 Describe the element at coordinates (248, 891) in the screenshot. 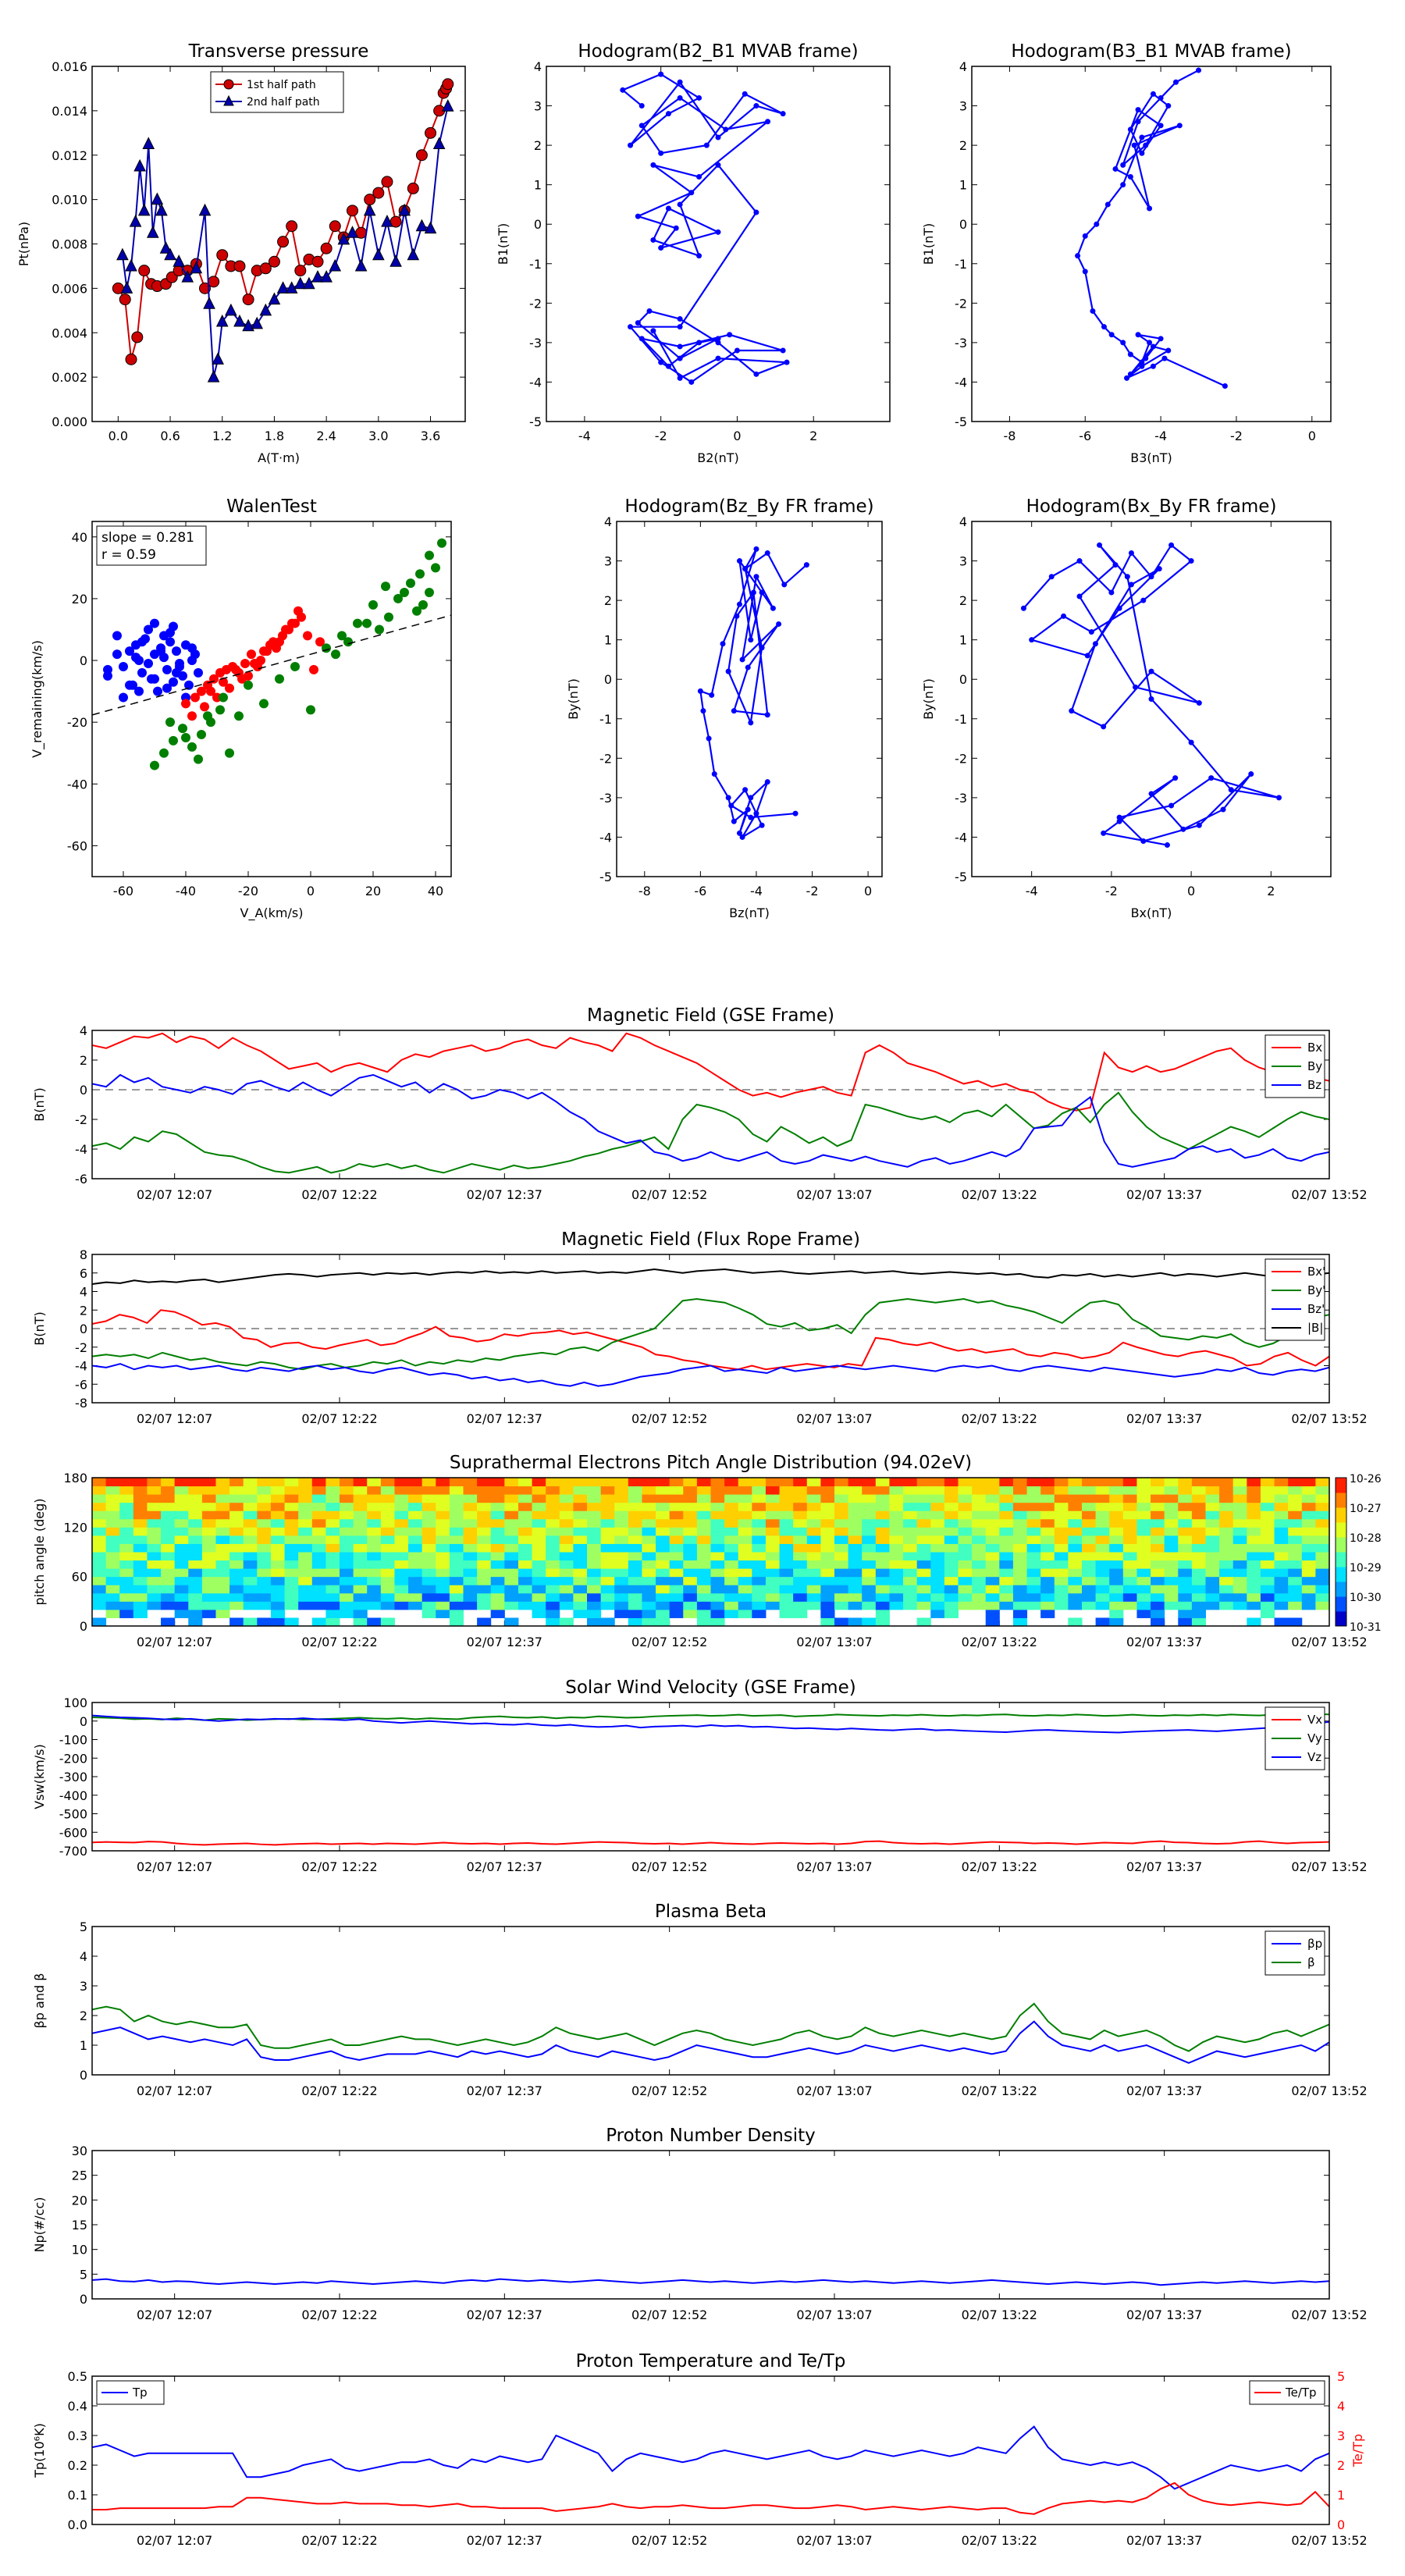

I see `x-tick-label: -20` at that location.